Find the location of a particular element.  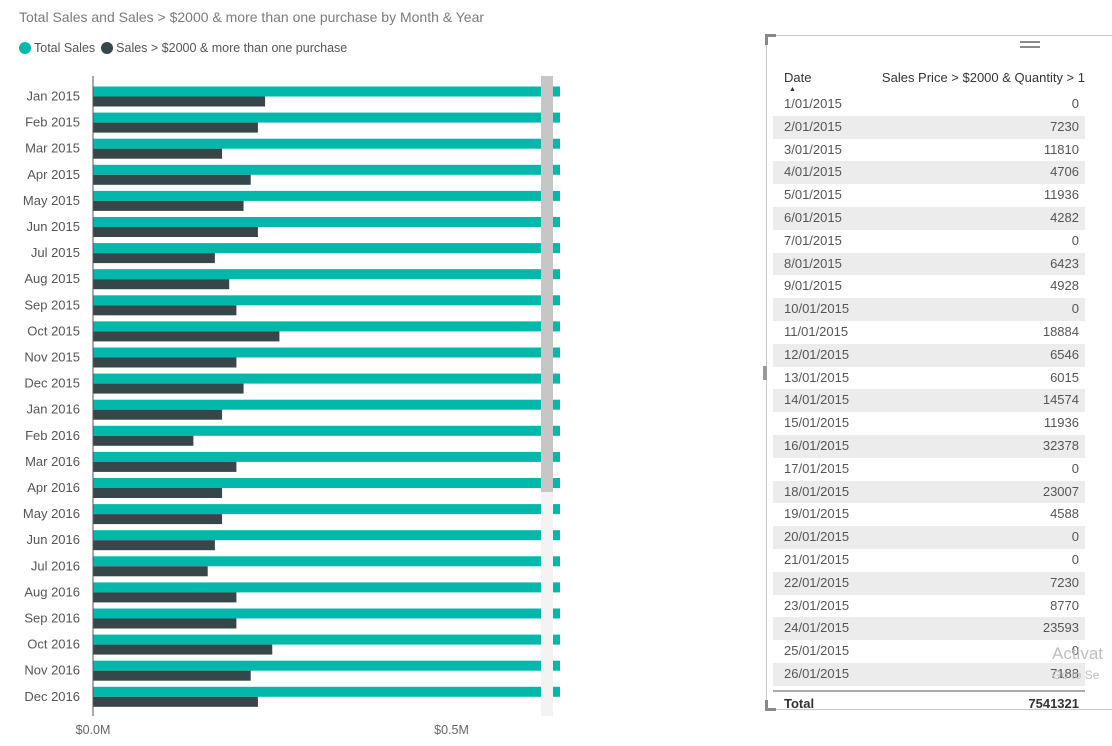

y-tick-label: Apr 2016 is located at coordinates (53, 487).